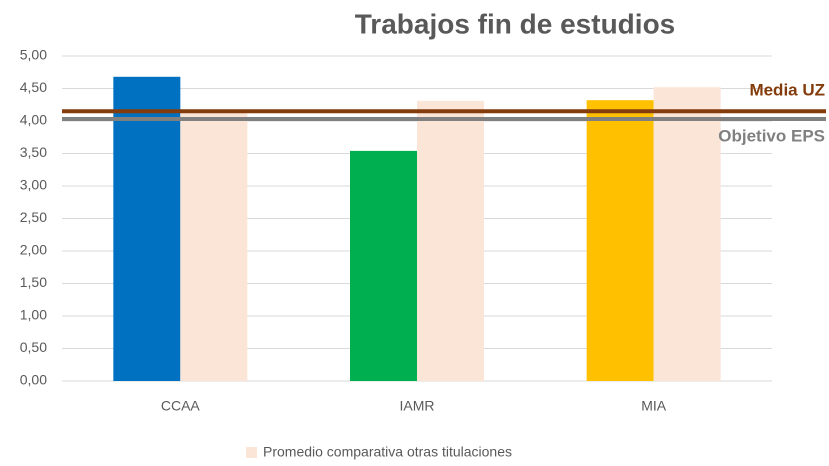  What do you see at coordinates (33, 217) in the screenshot?
I see `y-tick-label: 2,50` at bounding box center [33, 217].